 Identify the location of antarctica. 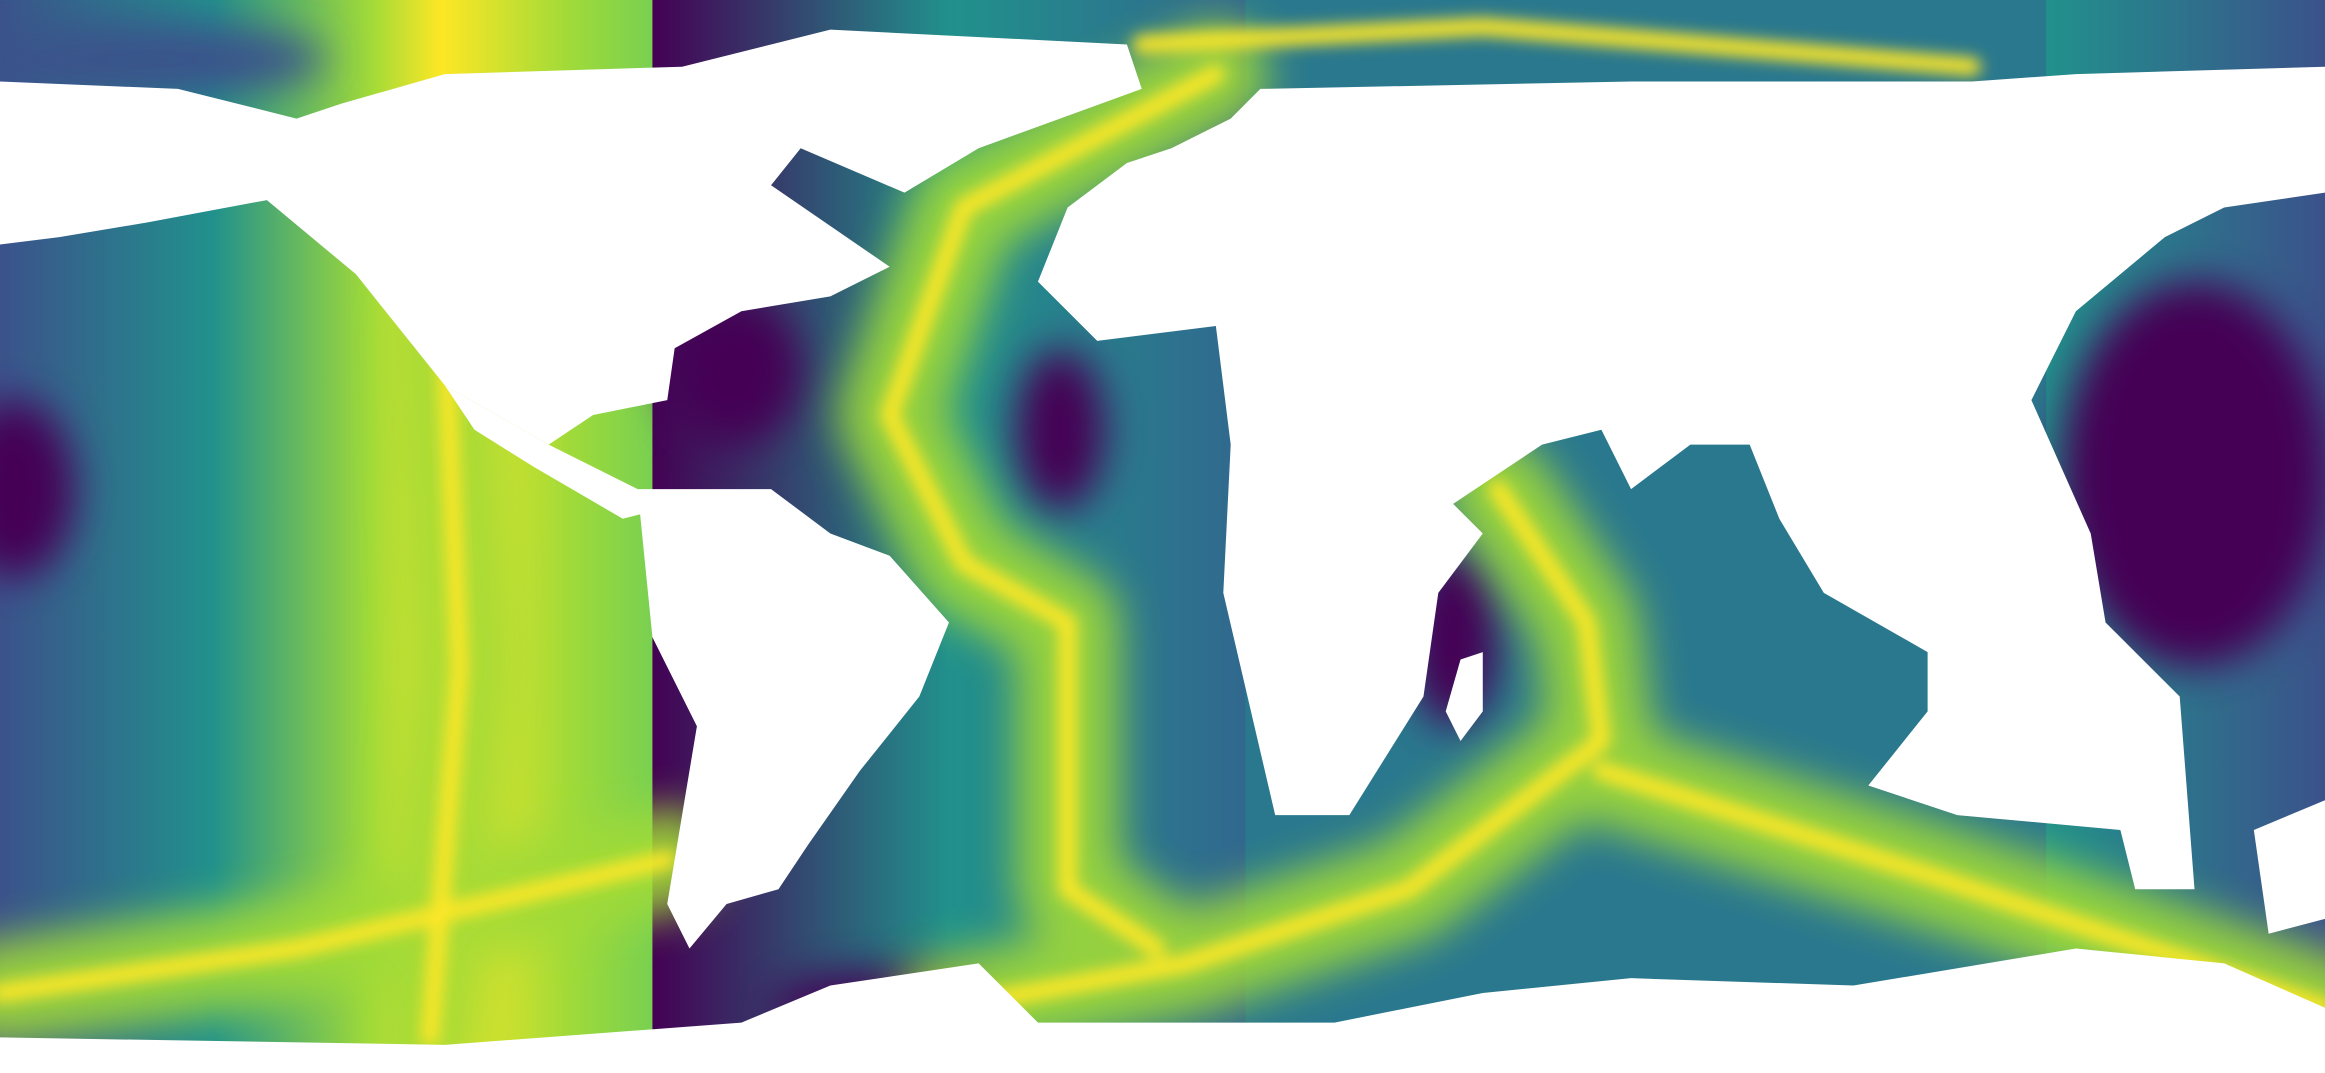
(1162, 1010).